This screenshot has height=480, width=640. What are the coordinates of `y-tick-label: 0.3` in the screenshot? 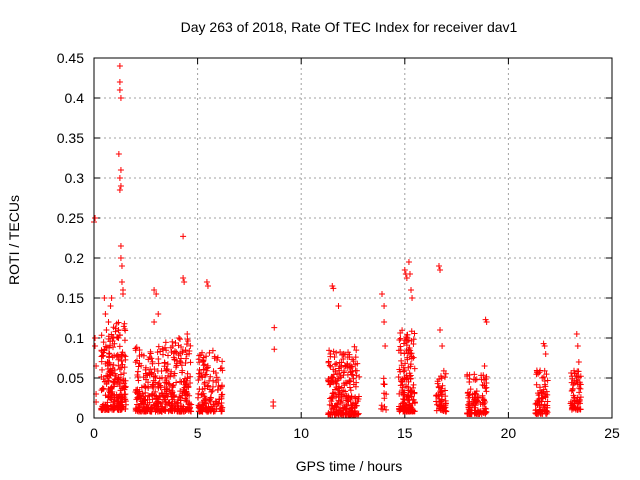 It's located at (75, 178).